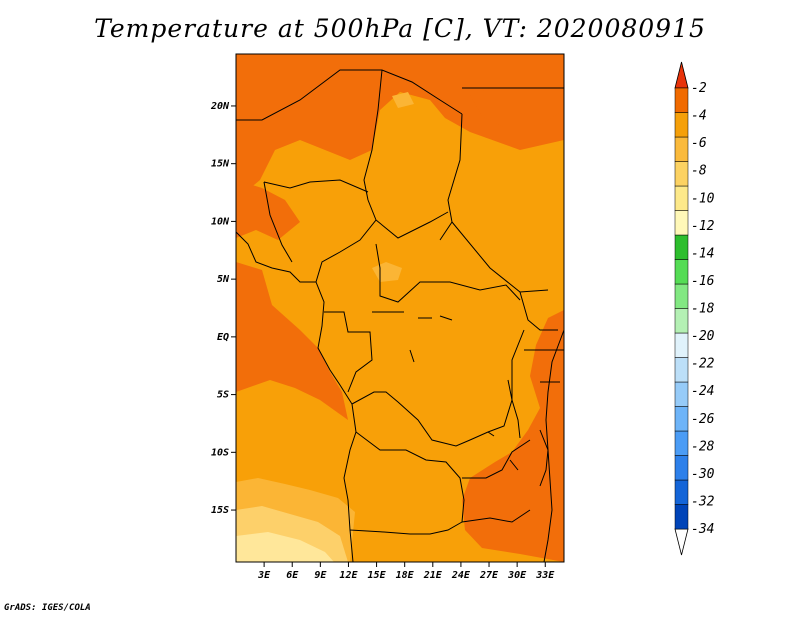 This screenshot has width=800, height=618. Describe the element at coordinates (702, 529) in the screenshot. I see `colorbar-label: -34` at that location.